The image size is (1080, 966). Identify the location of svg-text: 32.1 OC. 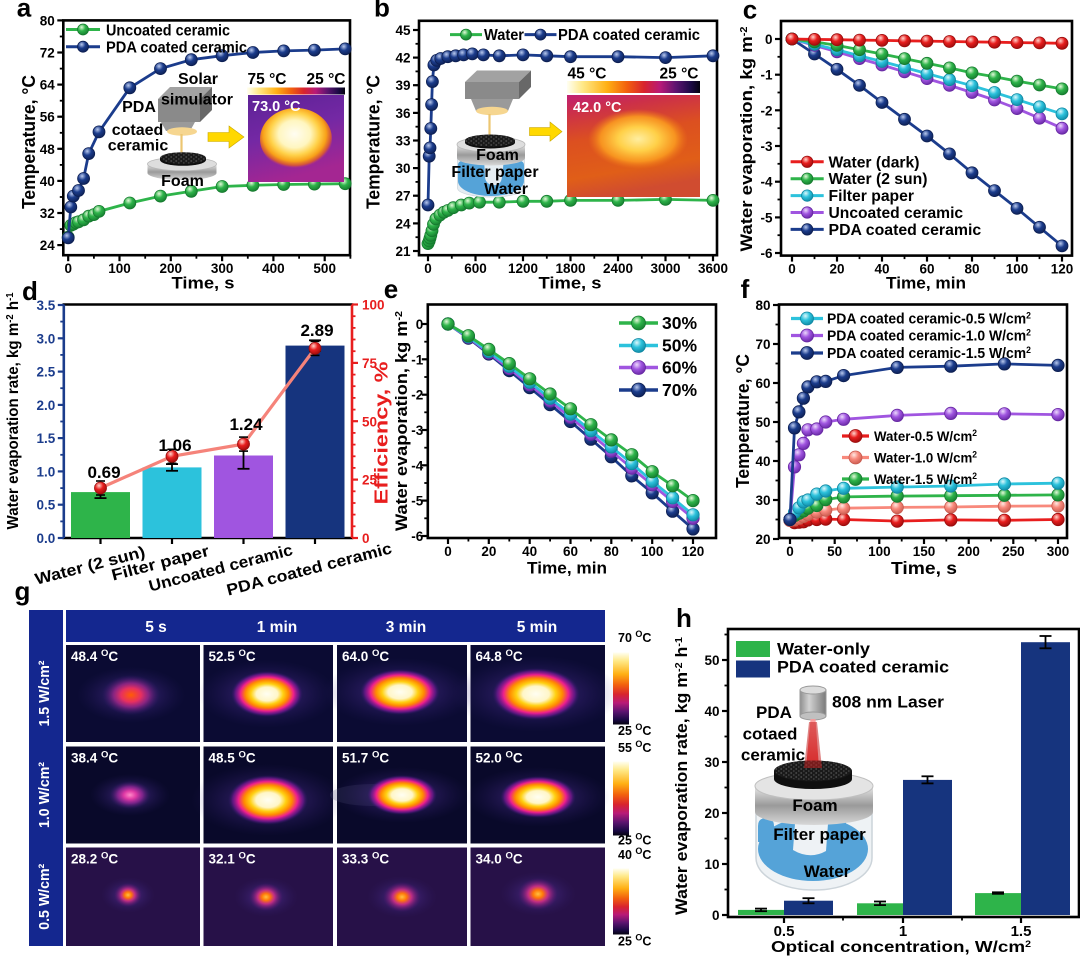
(232, 858).